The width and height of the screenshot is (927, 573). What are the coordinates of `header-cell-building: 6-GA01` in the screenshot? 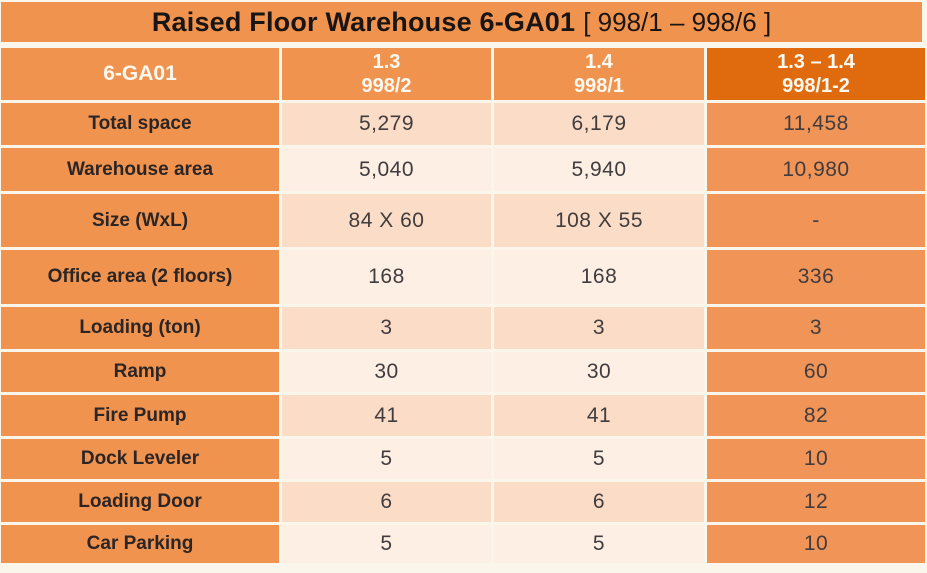 It's located at (140, 74).